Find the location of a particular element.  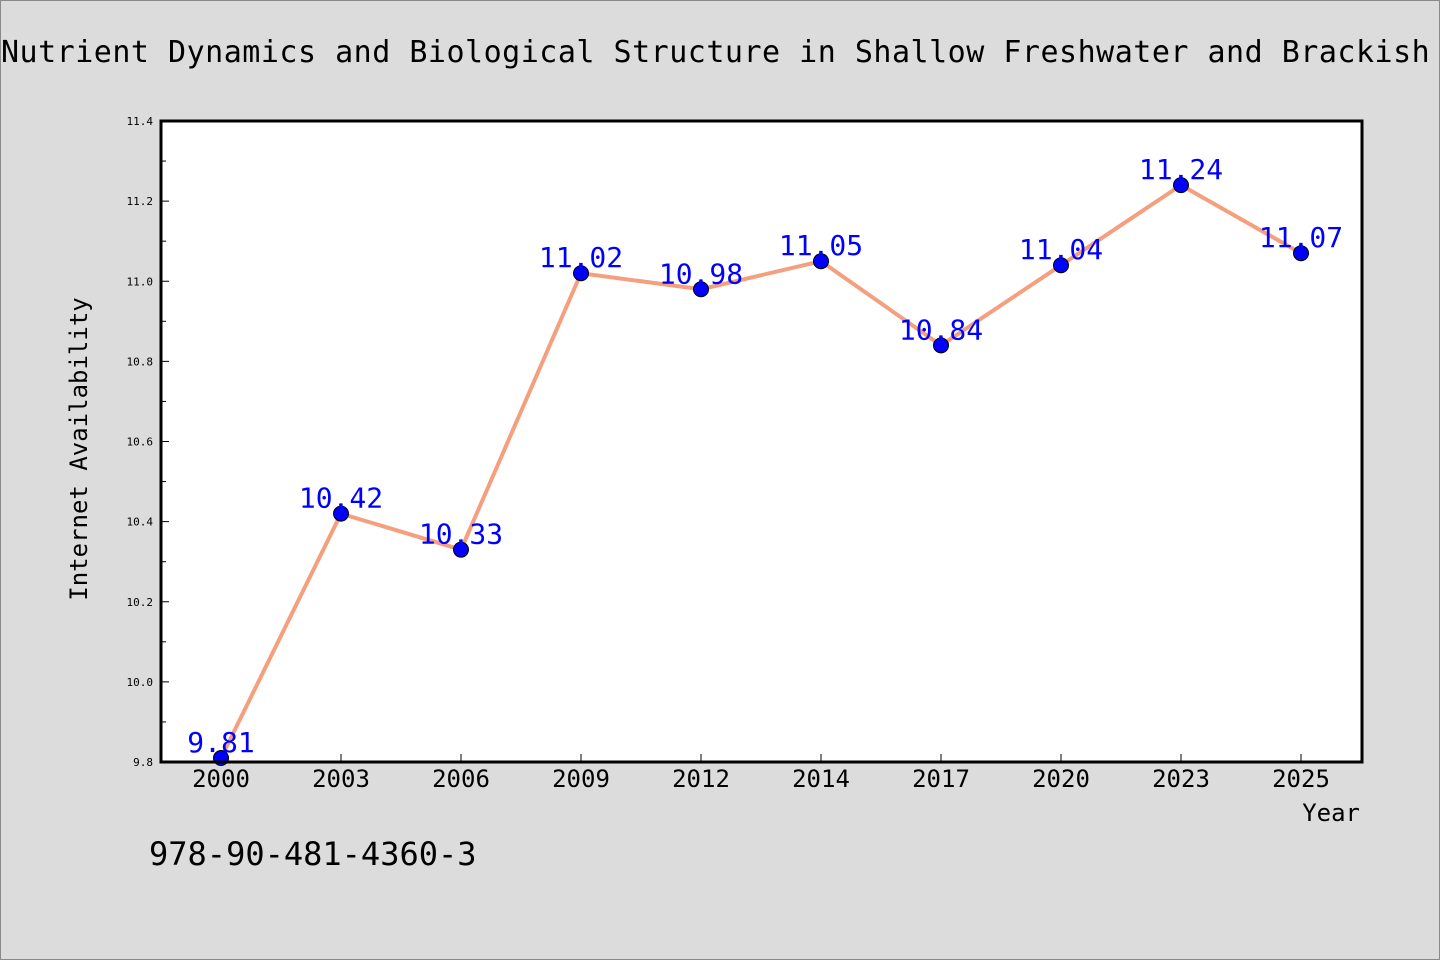

y-tick-label: 11.0 is located at coordinates (140, 281).